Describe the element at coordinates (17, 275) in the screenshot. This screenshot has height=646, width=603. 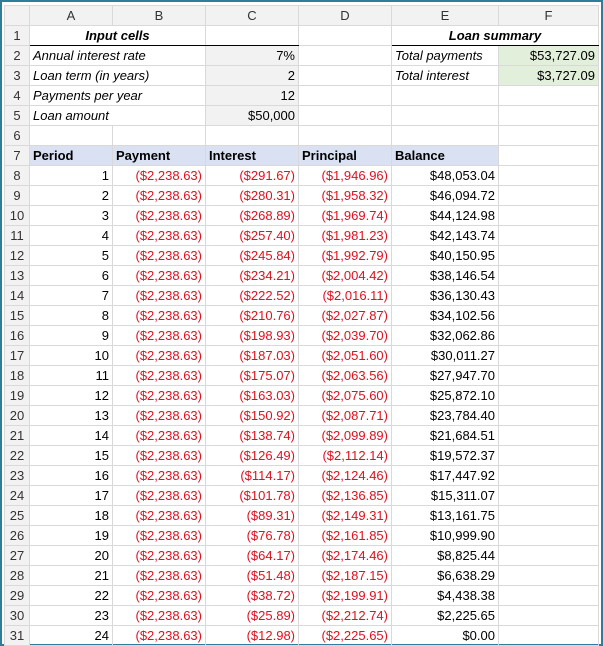
I see `row-header: 13` at that location.